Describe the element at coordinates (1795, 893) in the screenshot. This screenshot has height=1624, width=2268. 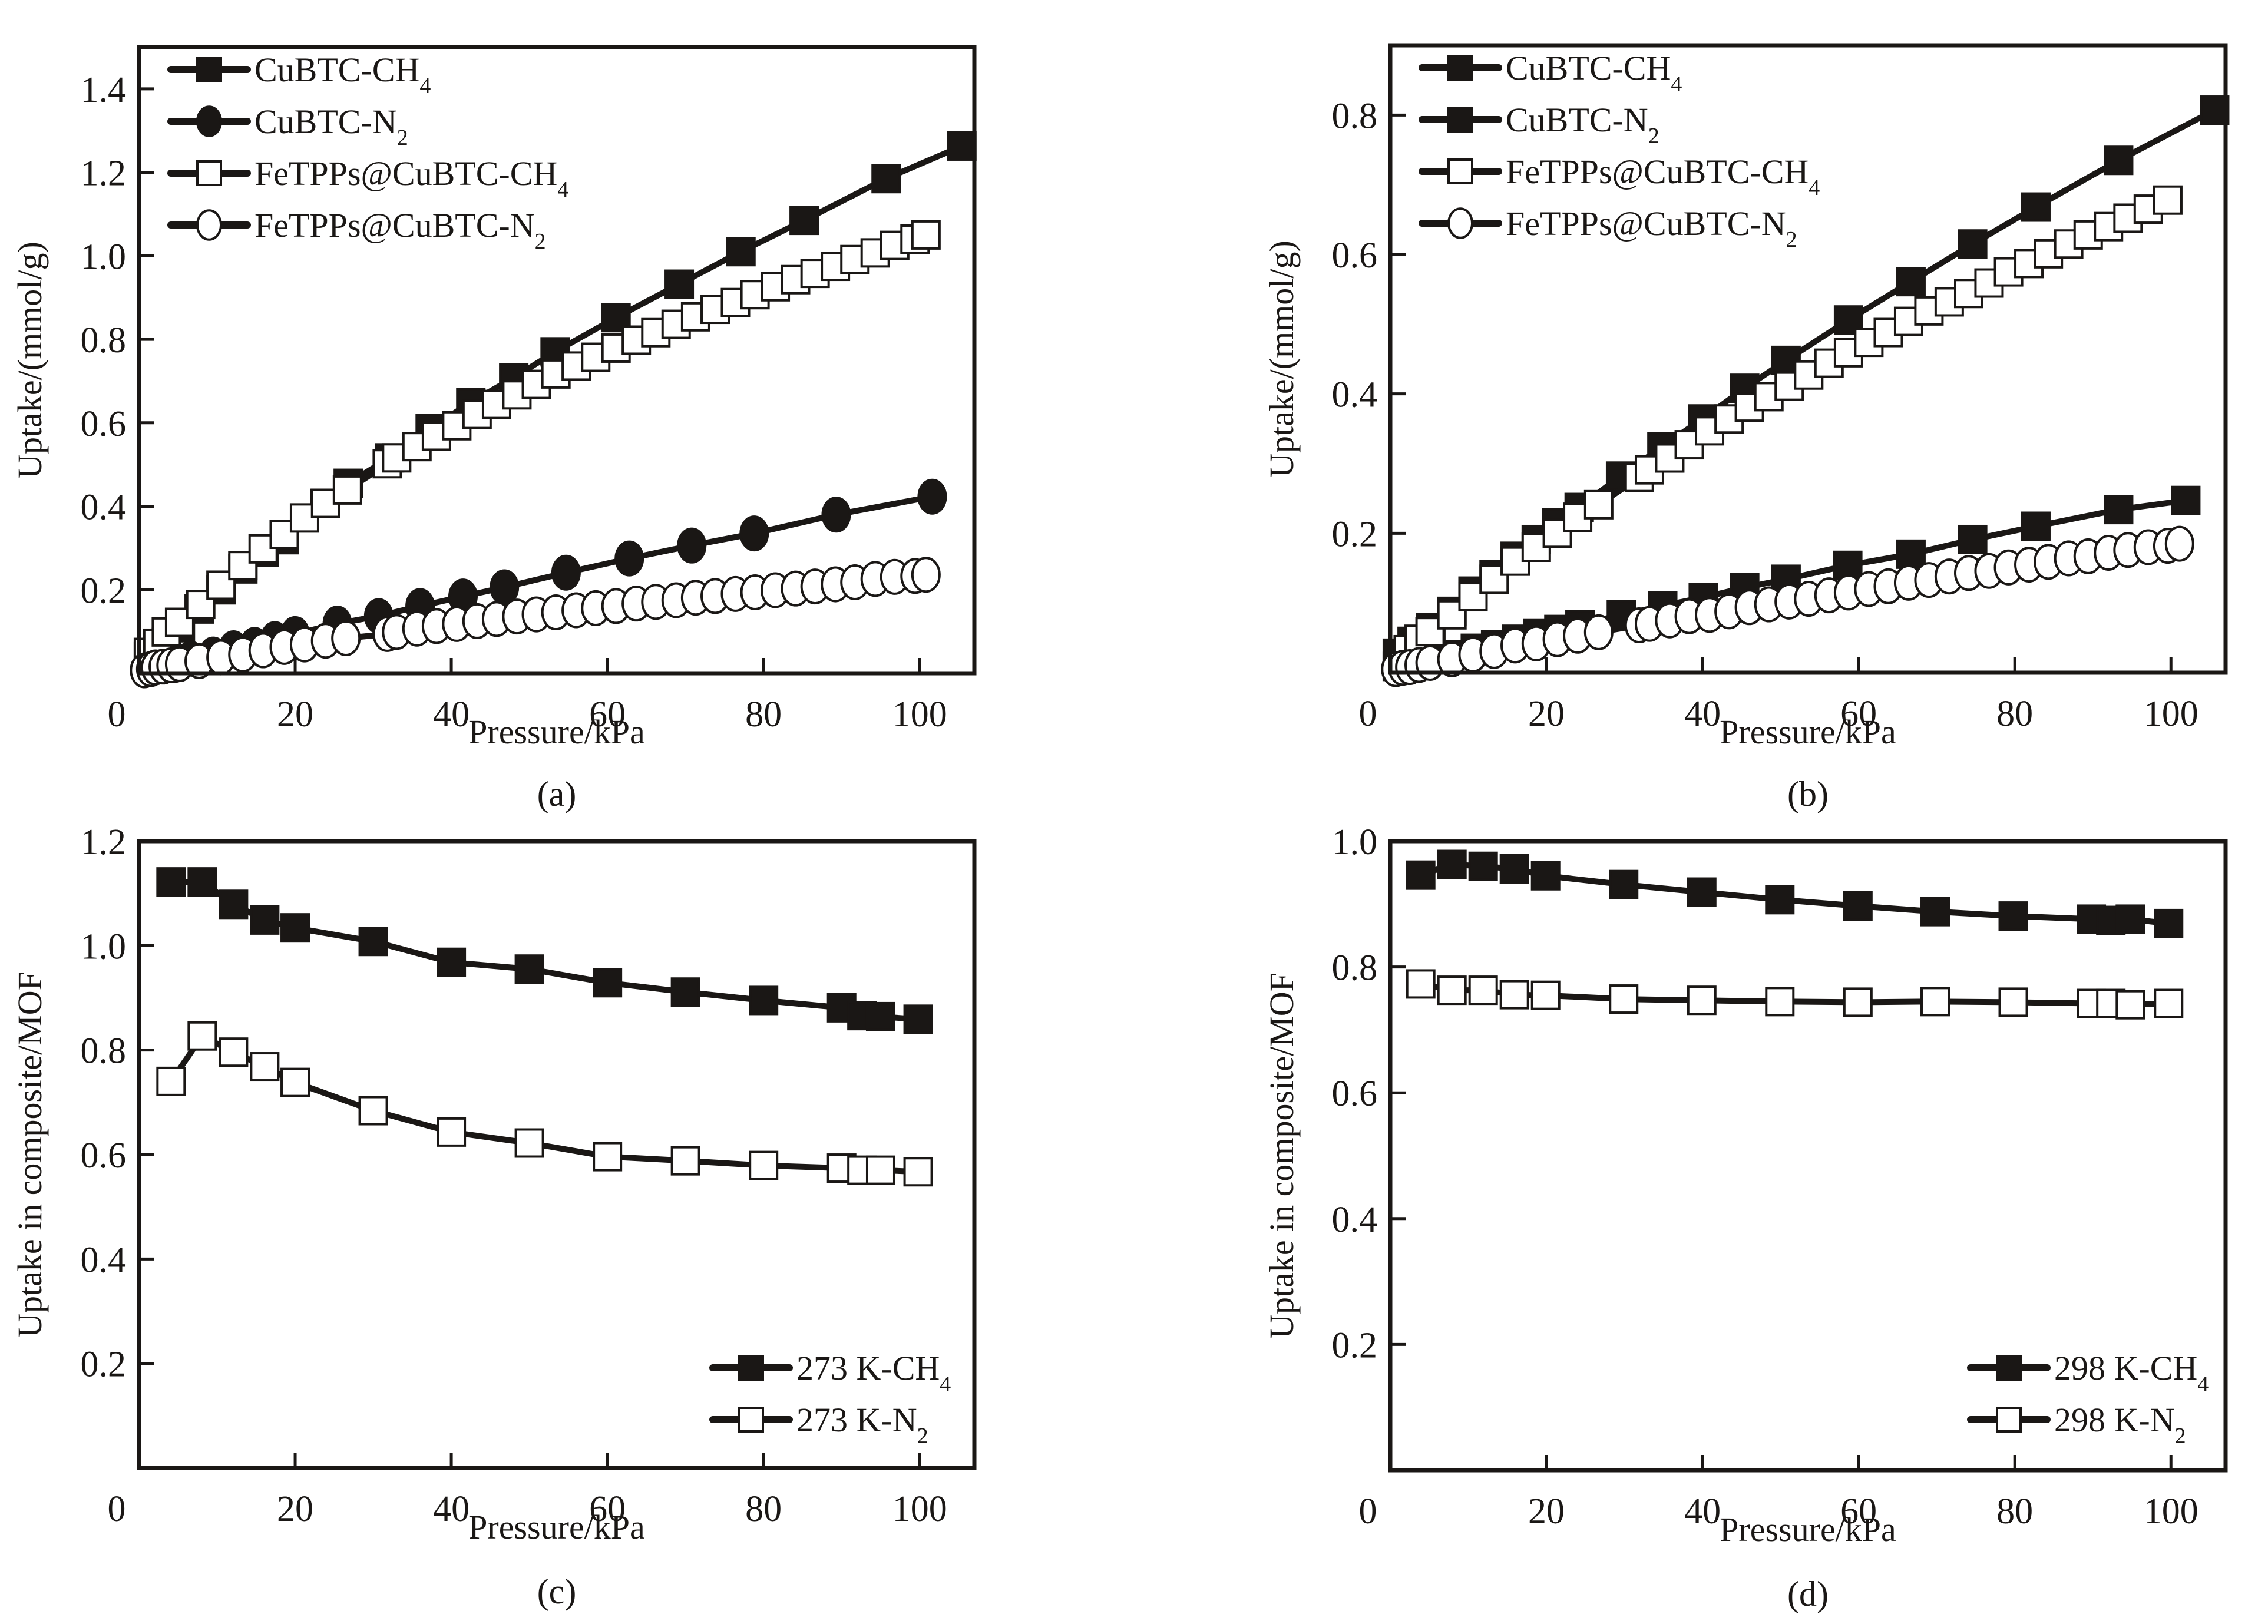
I see `series-298-k-ch4` at that location.